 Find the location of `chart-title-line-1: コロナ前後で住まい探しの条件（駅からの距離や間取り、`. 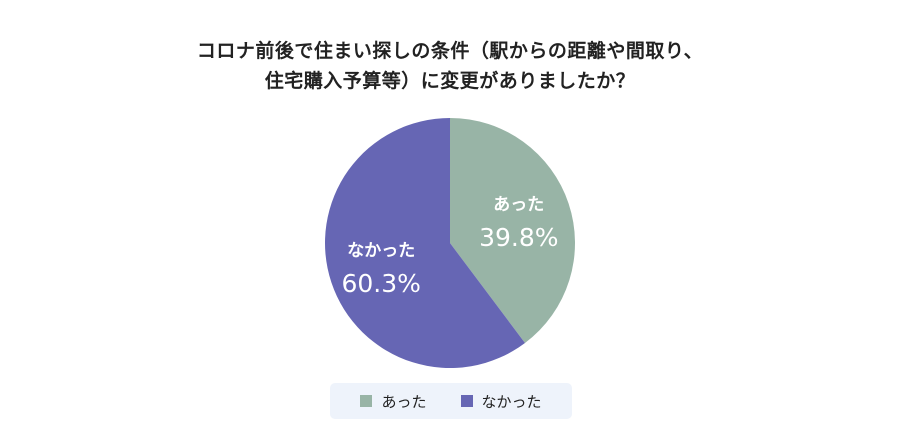

chart-title-line-1: コロナ前後で住まい探しの条件（駅からの距離や間取り、 is located at coordinates (450, 51).